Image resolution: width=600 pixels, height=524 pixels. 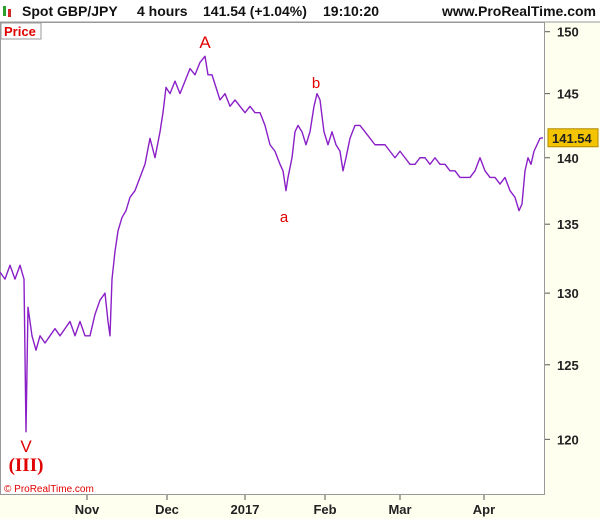 What do you see at coordinates (284, 217) in the screenshot?
I see `annotation: a` at bounding box center [284, 217].